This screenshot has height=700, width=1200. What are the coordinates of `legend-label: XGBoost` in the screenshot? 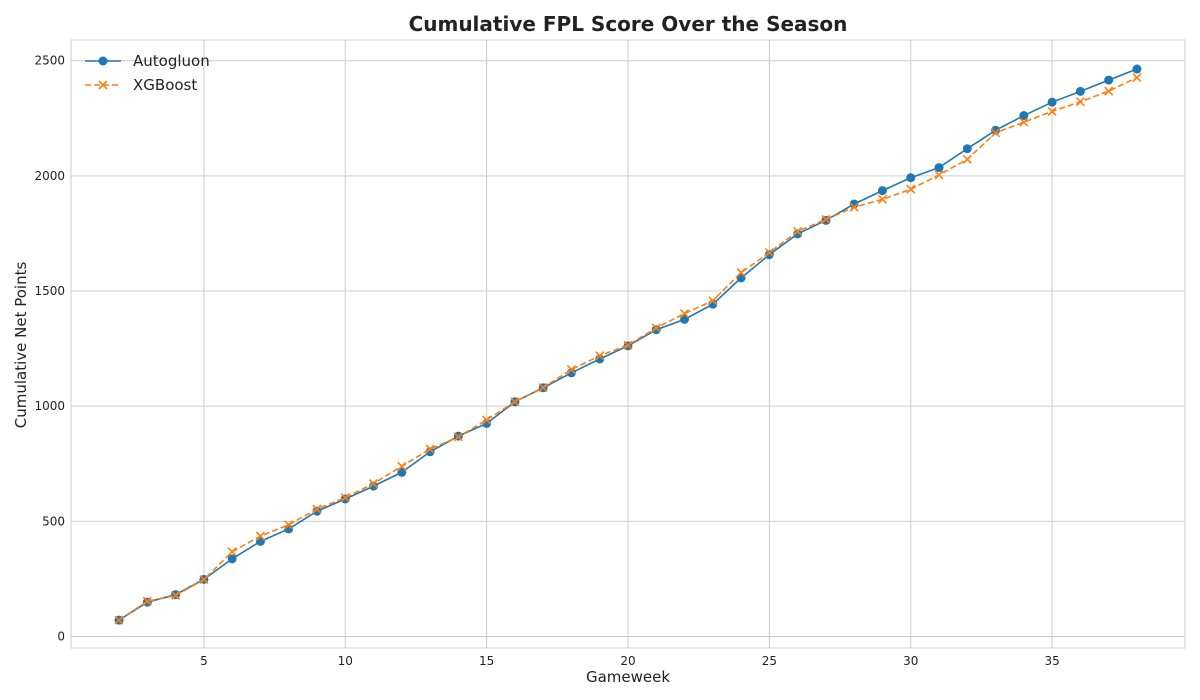 It's located at (165, 85).